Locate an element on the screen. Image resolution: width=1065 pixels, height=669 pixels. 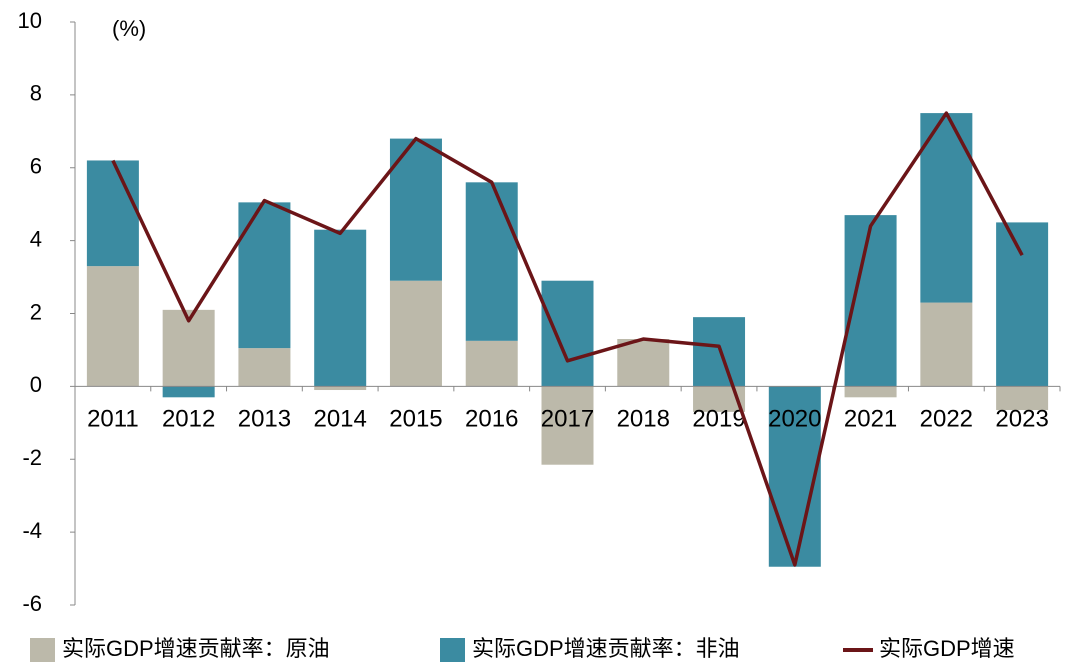
x-tick-label: 2021 is located at coordinates (870, 419).